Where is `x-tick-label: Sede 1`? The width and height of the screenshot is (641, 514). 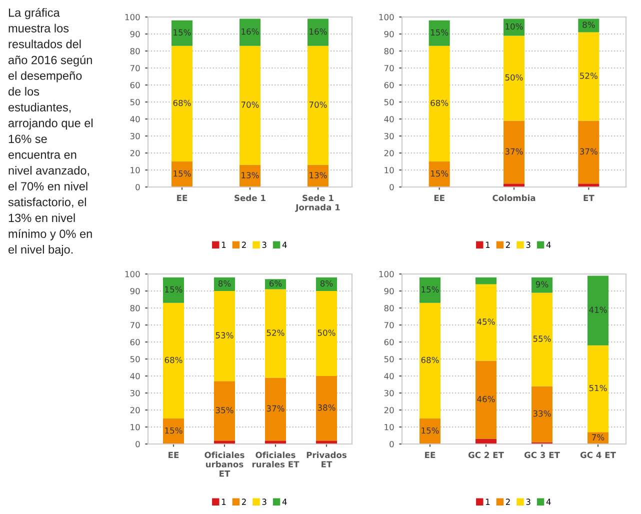
x-tick-label: Sede 1 is located at coordinates (250, 198).